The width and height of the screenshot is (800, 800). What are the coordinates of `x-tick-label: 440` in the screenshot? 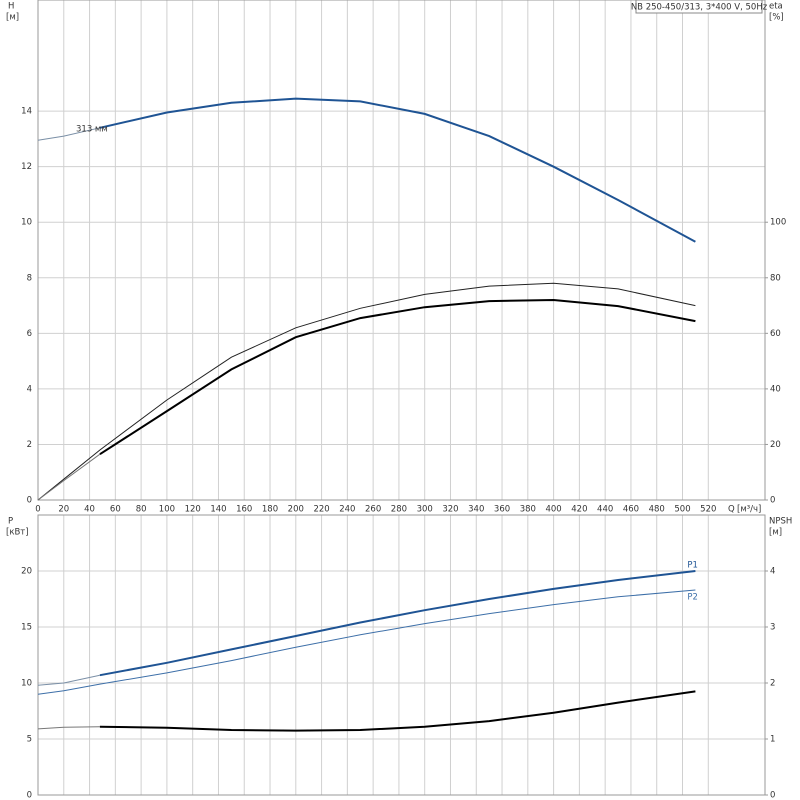 It's located at (605, 510).